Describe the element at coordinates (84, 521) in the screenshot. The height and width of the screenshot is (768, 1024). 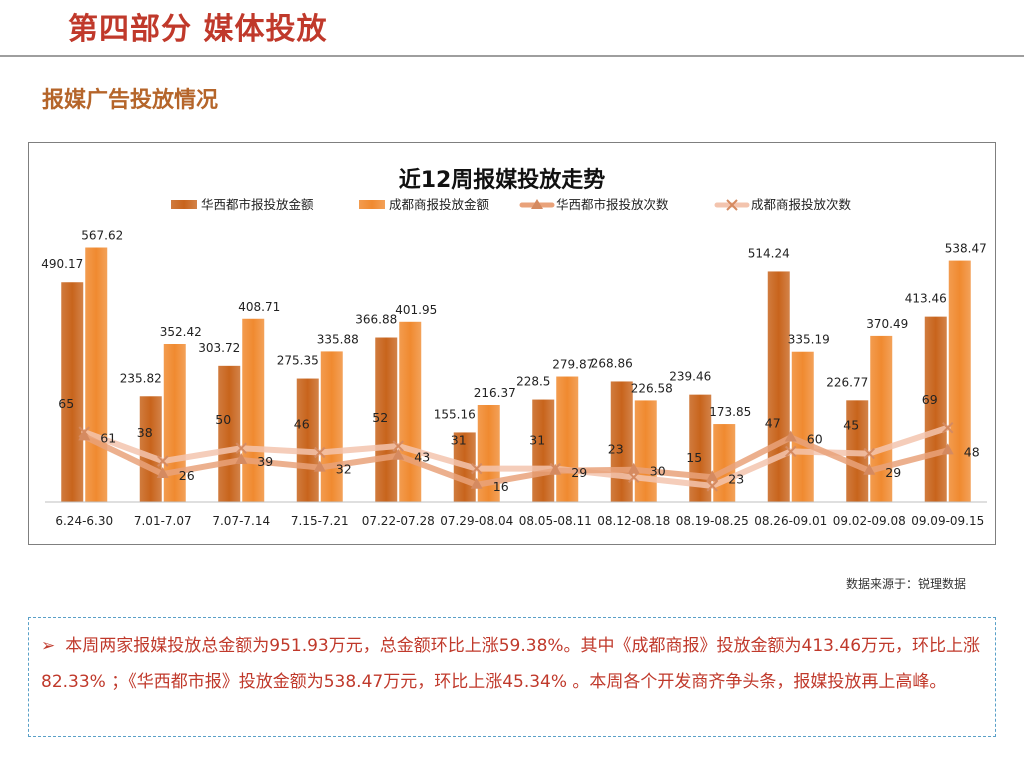
I see `x-tick-label-0: 6.24-6.30` at that location.